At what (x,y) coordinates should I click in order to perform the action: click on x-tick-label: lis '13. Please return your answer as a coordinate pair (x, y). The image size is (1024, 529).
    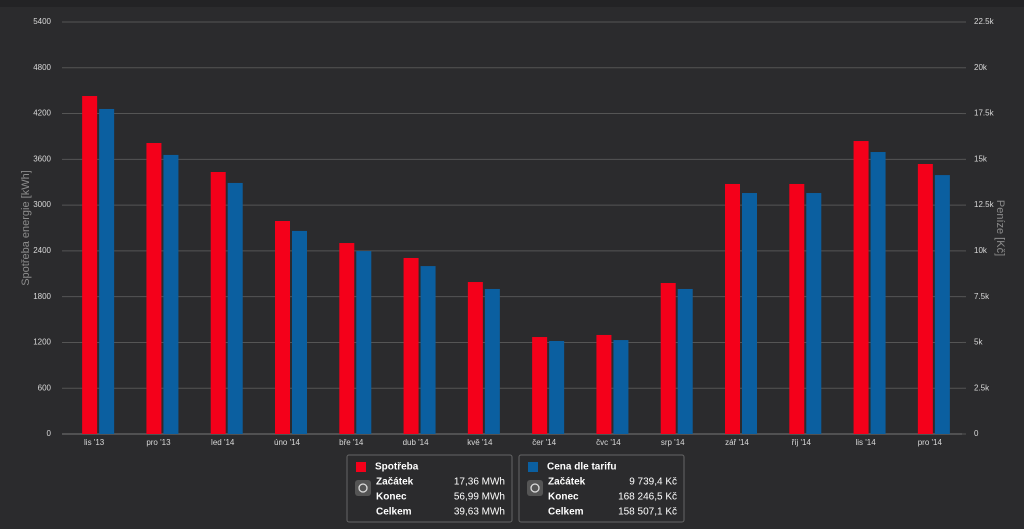
    Looking at the image, I should click on (94, 442).